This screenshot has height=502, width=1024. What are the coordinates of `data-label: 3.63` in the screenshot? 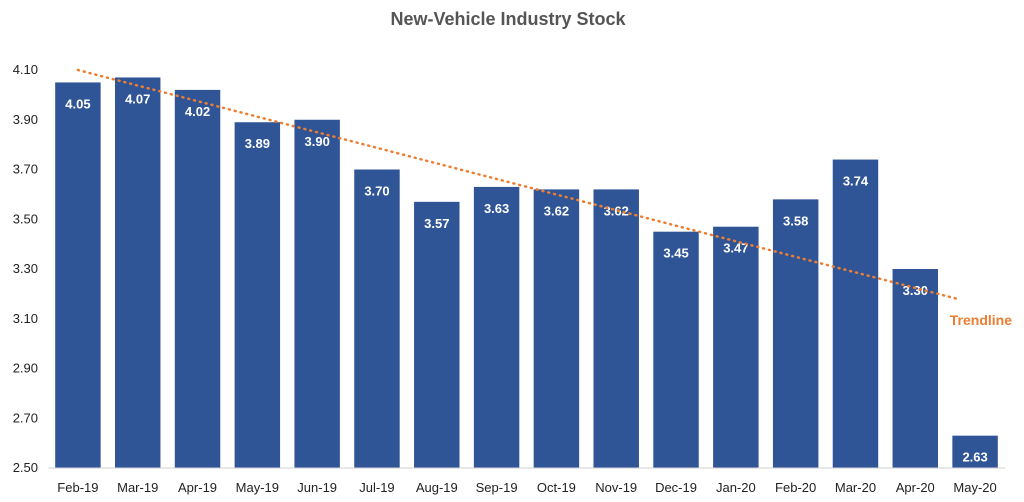 It's located at (496, 208).